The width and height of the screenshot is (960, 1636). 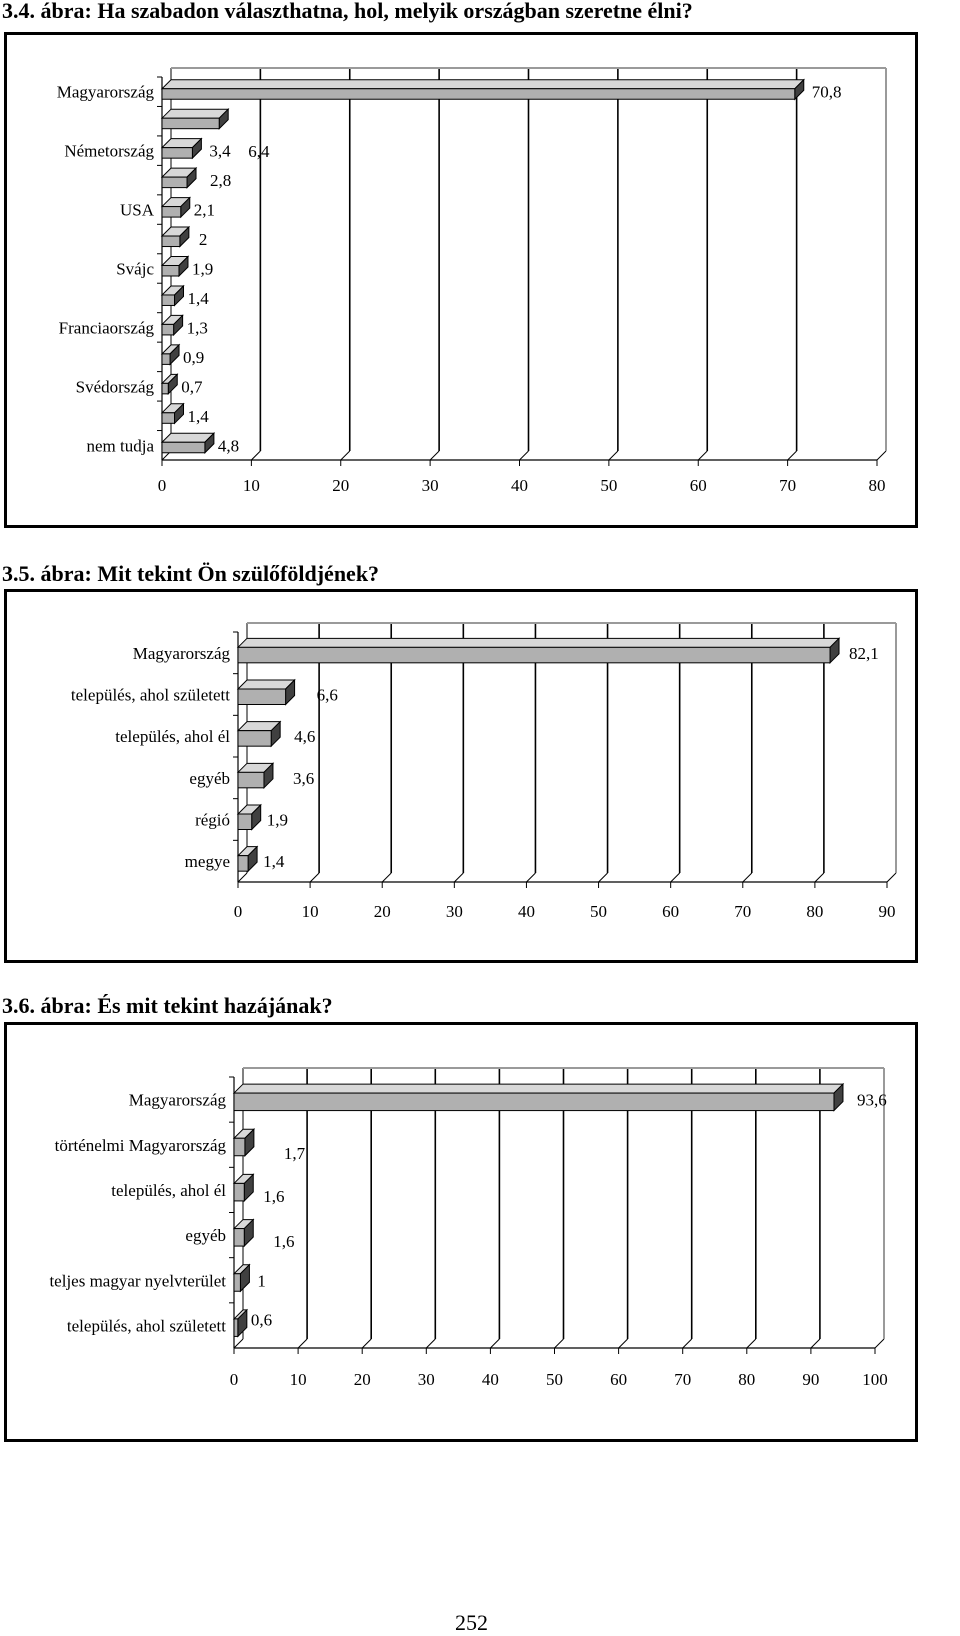 I want to click on value-label: 3,4, so click(x=220, y=151).